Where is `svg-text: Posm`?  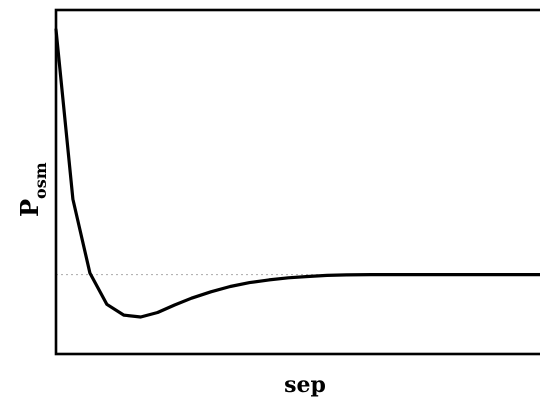 svg-text: Posm is located at coordinates (32, 189).